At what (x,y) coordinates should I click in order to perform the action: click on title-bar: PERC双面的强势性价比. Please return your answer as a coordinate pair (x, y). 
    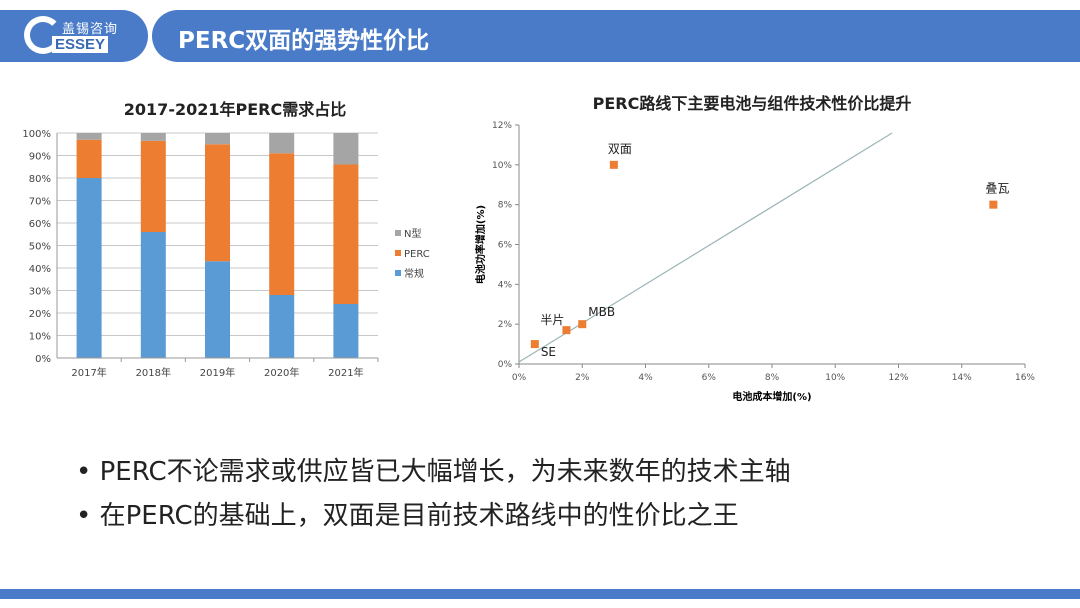
    Looking at the image, I should click on (616, 36).